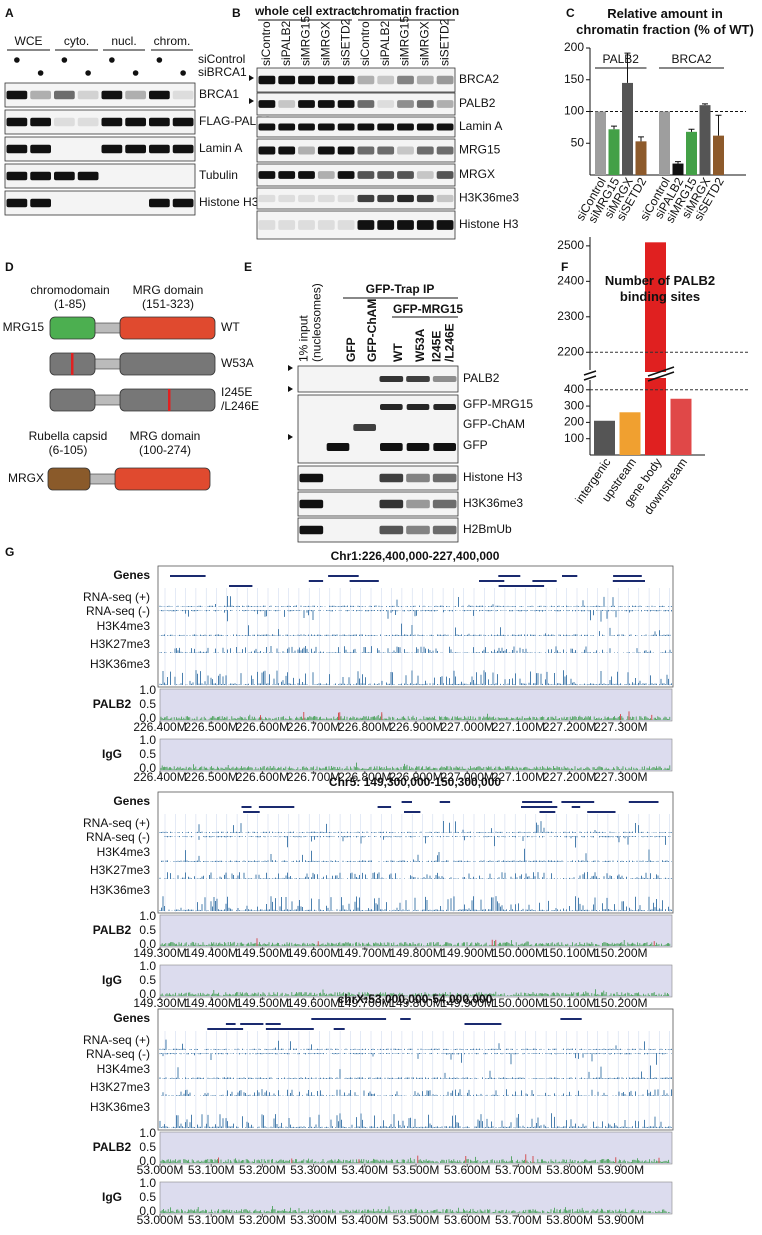 This screenshot has width=762, height=1235. I want to click on variant-label: W53A, so click(237, 363).